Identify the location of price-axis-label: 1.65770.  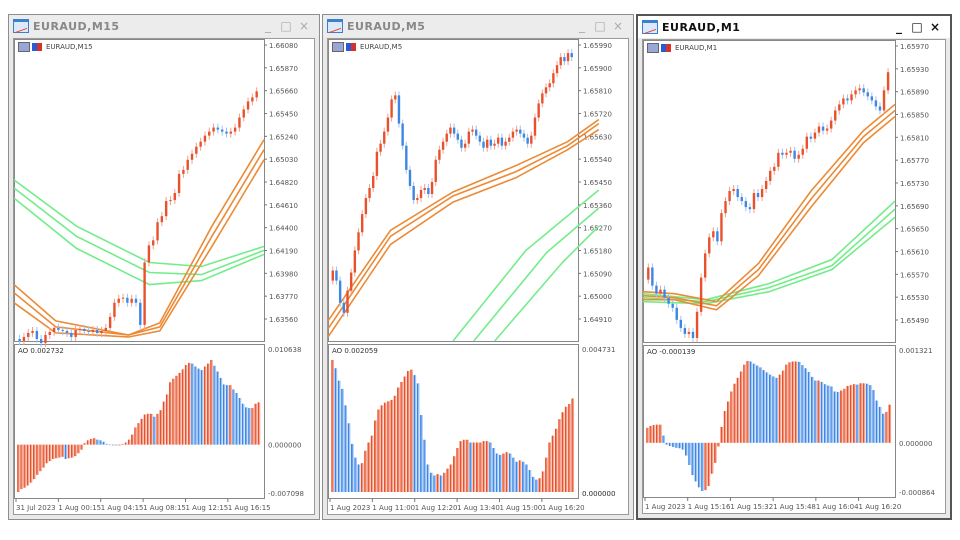
(914, 161).